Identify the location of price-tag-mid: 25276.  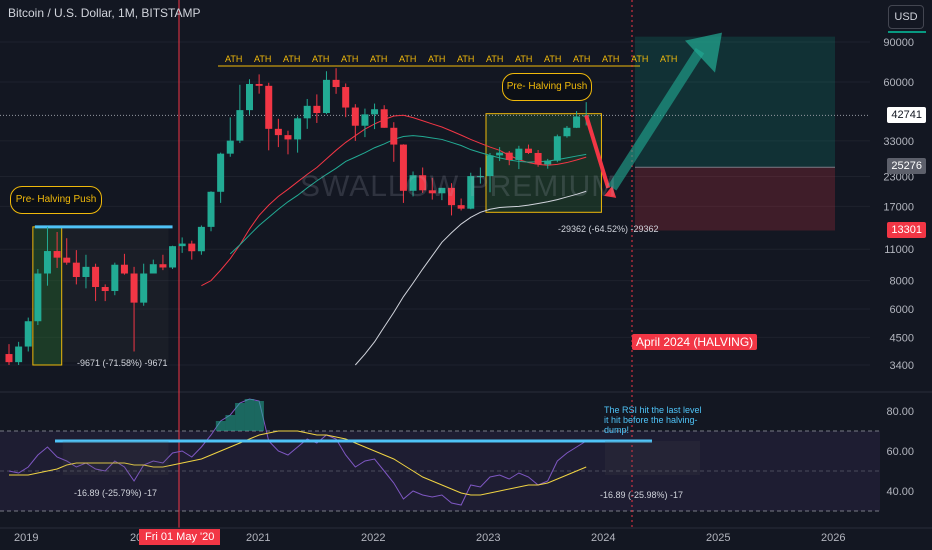
(906, 166).